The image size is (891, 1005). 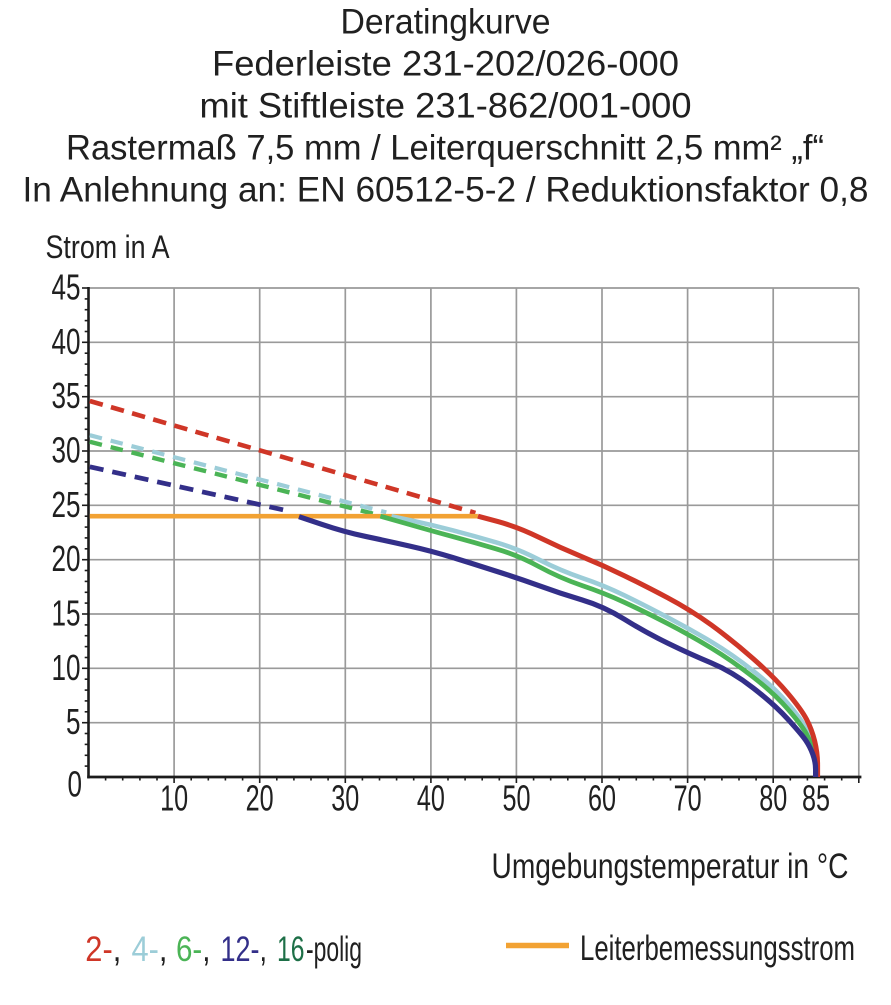 I want to click on svg-text: 2-,, so click(x=103, y=949).